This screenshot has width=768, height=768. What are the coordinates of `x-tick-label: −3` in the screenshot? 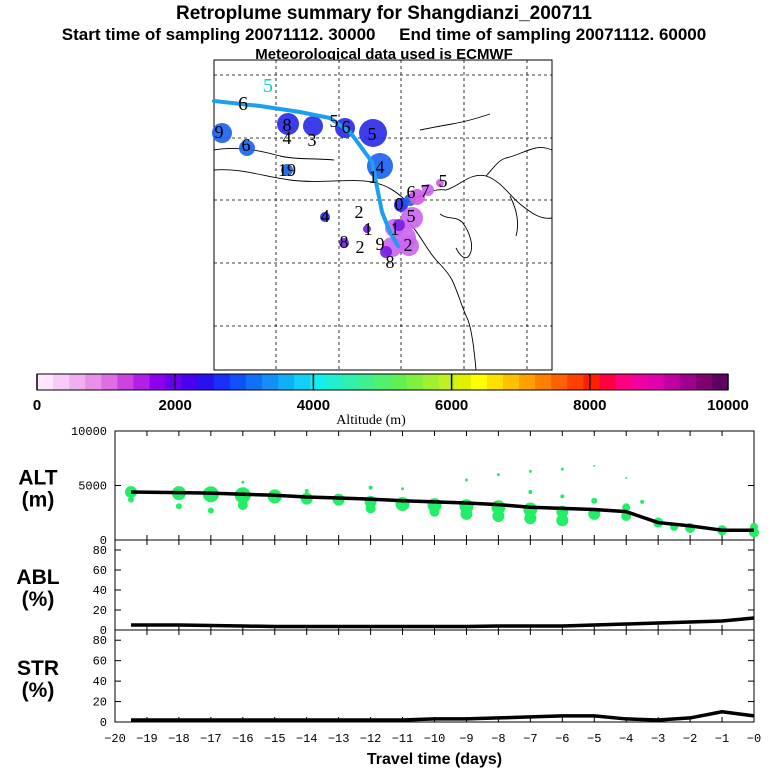 It's located at (658, 739).